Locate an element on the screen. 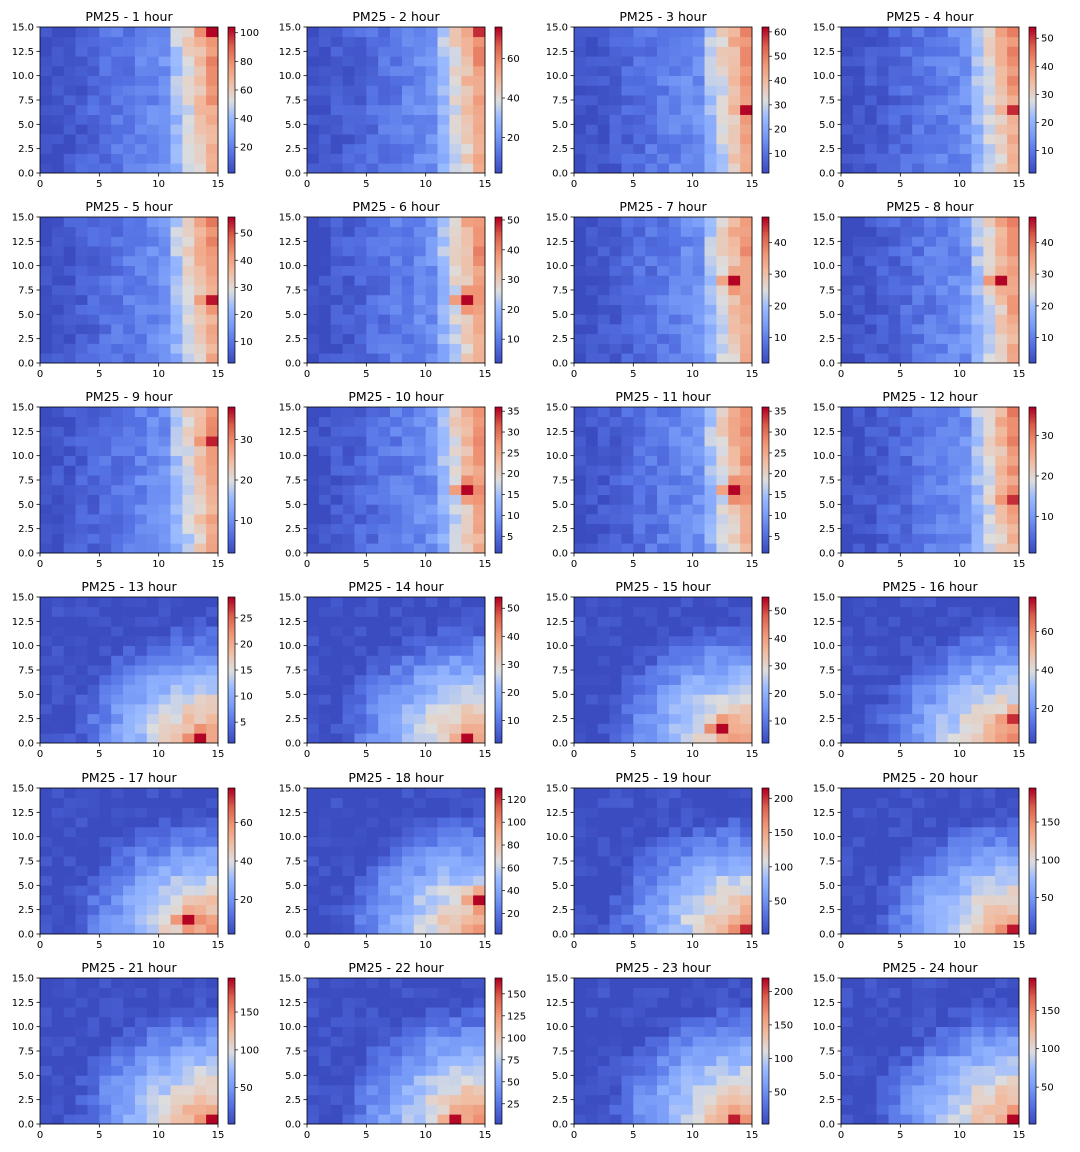 This screenshot has height=1152, width=1080. y-tick-label: 15.0 is located at coordinates (557, 28).